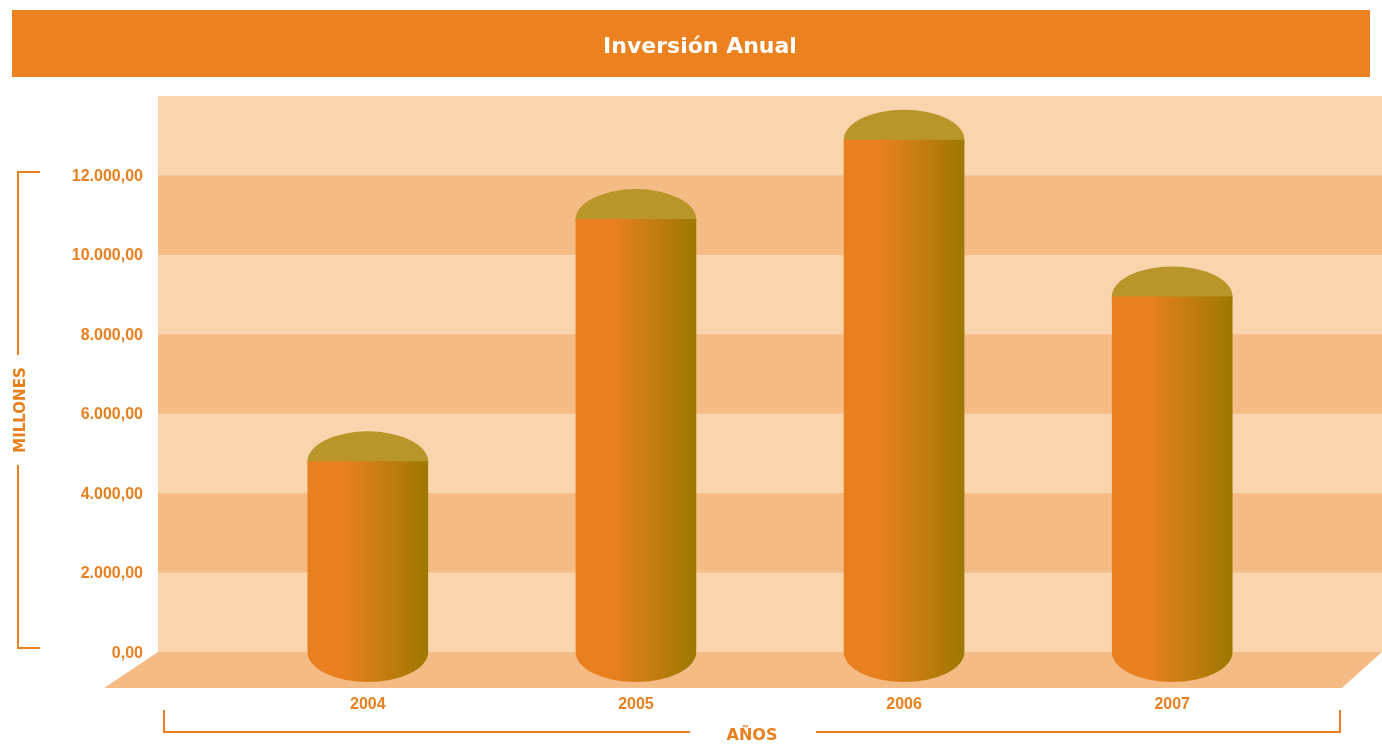 The width and height of the screenshot is (1382, 744). Describe the element at coordinates (112, 493) in the screenshot. I see `y-tick-label: 4.000,00` at that location.